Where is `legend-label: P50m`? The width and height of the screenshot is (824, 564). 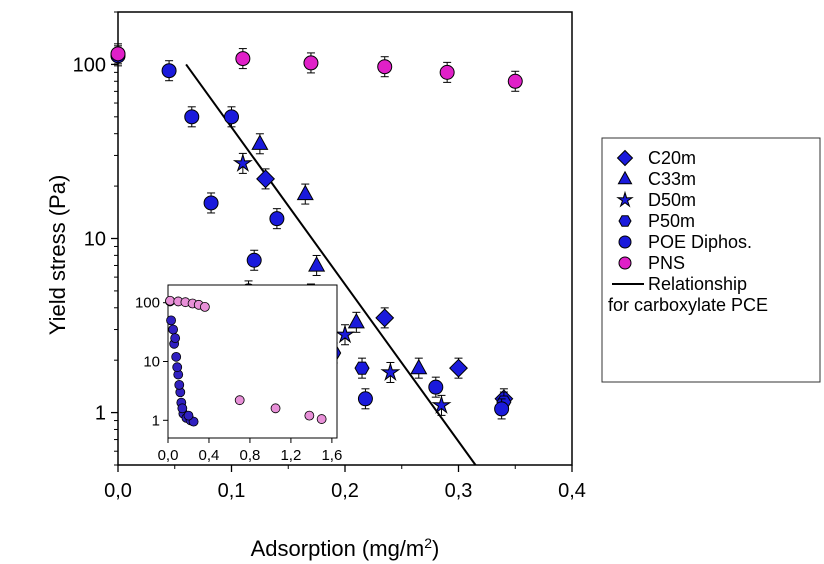 legend-label: P50m is located at coordinates (671, 221).